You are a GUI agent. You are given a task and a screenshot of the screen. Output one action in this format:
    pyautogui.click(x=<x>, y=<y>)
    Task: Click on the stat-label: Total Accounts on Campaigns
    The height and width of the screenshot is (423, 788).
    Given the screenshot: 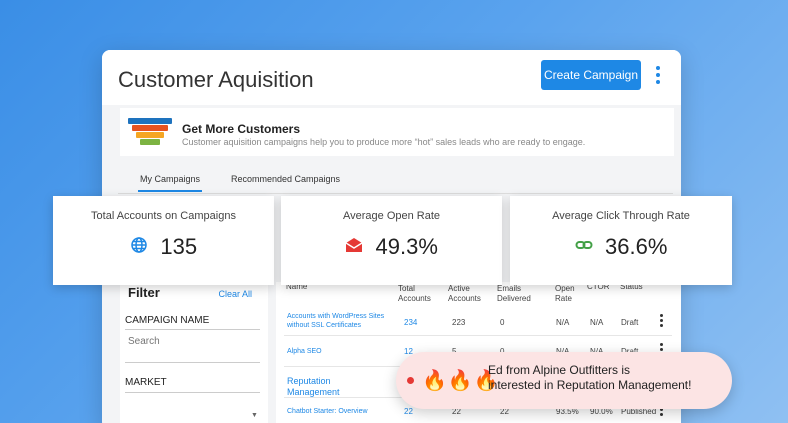 What is the action you would take?
    pyautogui.click(x=163, y=216)
    